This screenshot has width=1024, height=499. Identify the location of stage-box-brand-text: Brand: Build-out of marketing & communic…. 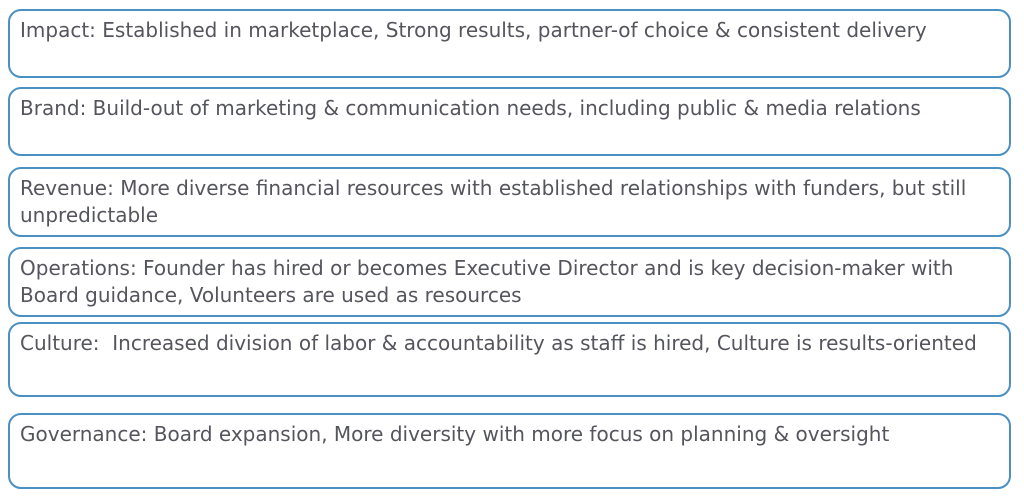
(470, 108).